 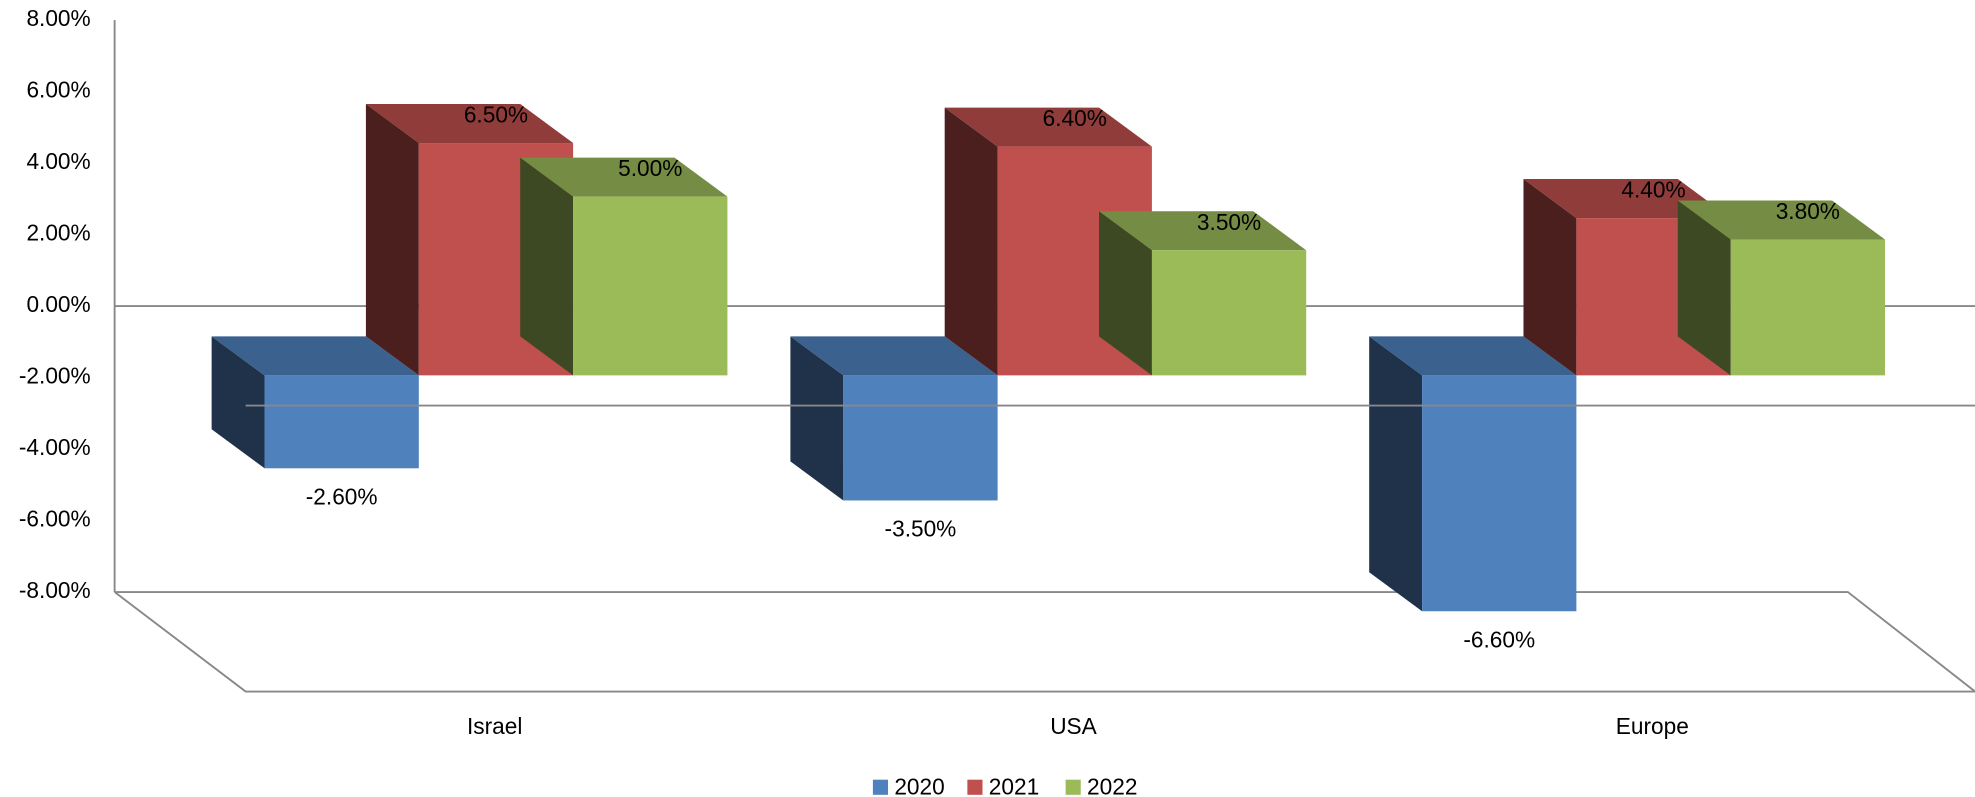 I want to click on data-label: 6.40%, so click(x=1075, y=118).